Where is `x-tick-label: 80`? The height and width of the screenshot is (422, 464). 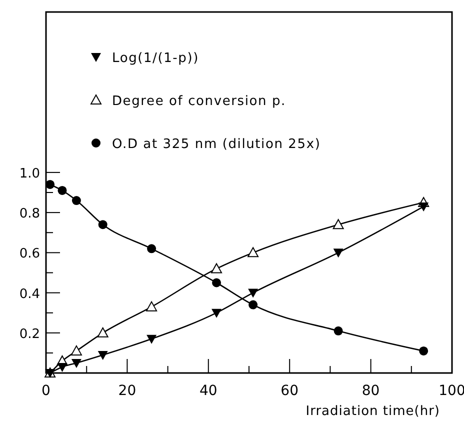 x-tick-label: 80 is located at coordinates (371, 391).